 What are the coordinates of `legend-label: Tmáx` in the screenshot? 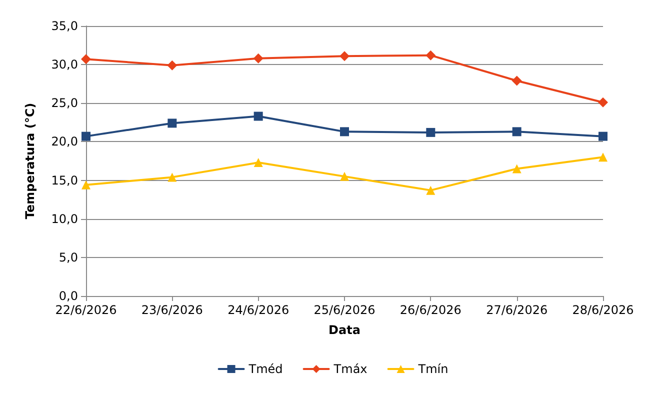 It's located at (350, 369).